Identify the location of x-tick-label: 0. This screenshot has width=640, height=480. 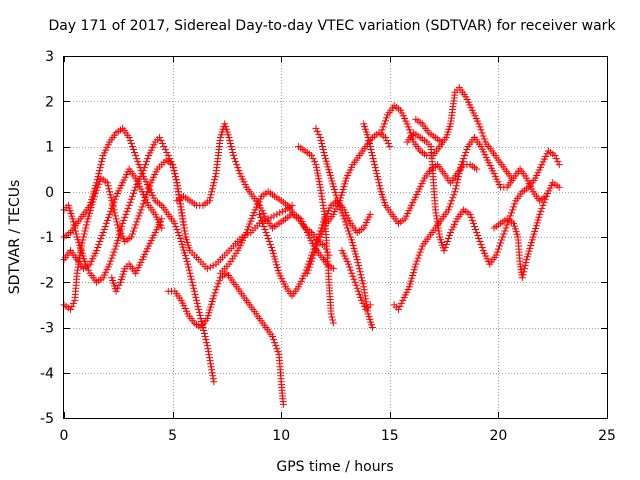
(64, 436).